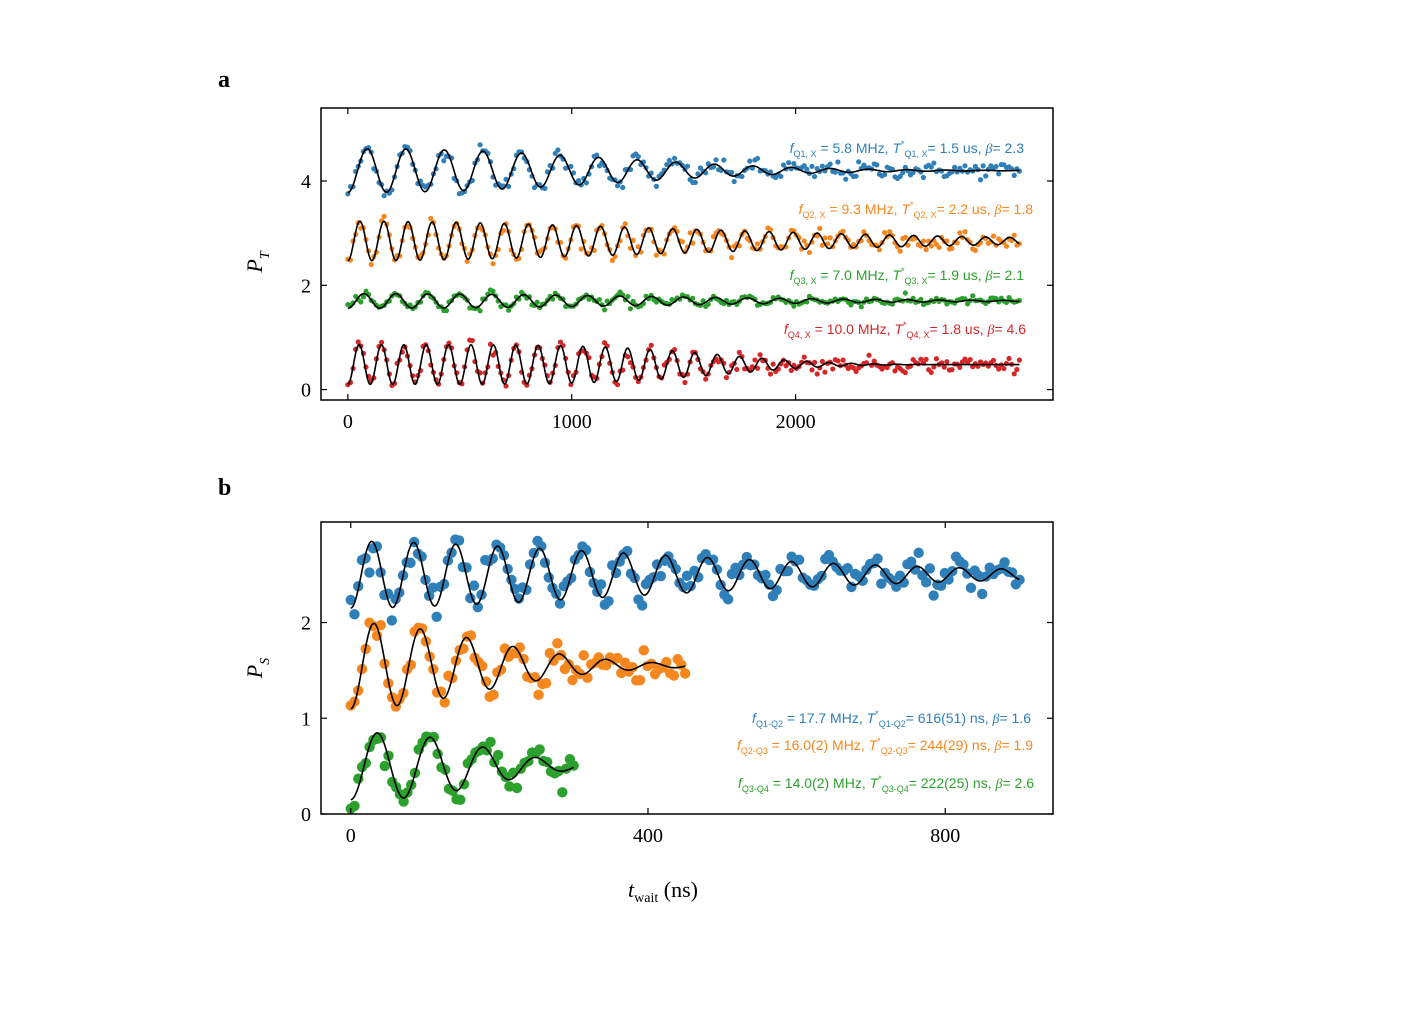 Image resolution: width=1418 pixels, height=1024 pixels. What do you see at coordinates (572, 422) in the screenshot?
I see `panel-a-xtick-label: 1000` at bounding box center [572, 422].